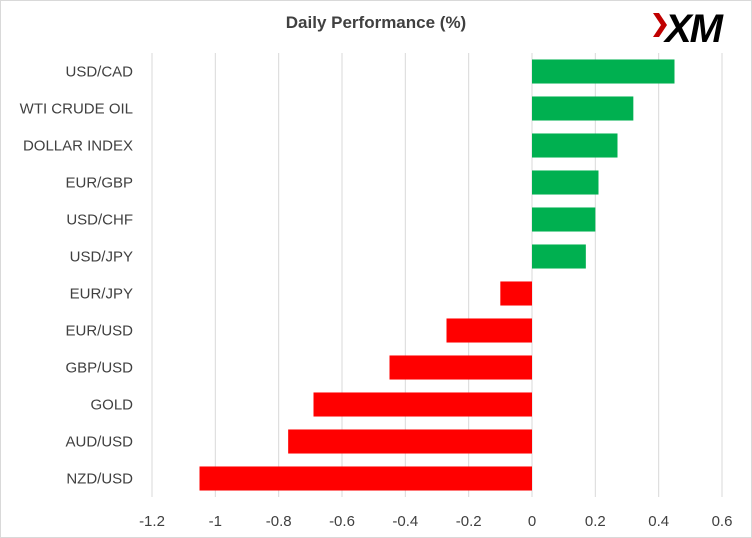 Image resolution: width=752 pixels, height=538 pixels. I want to click on category-label: USD/CHF, so click(99, 220).